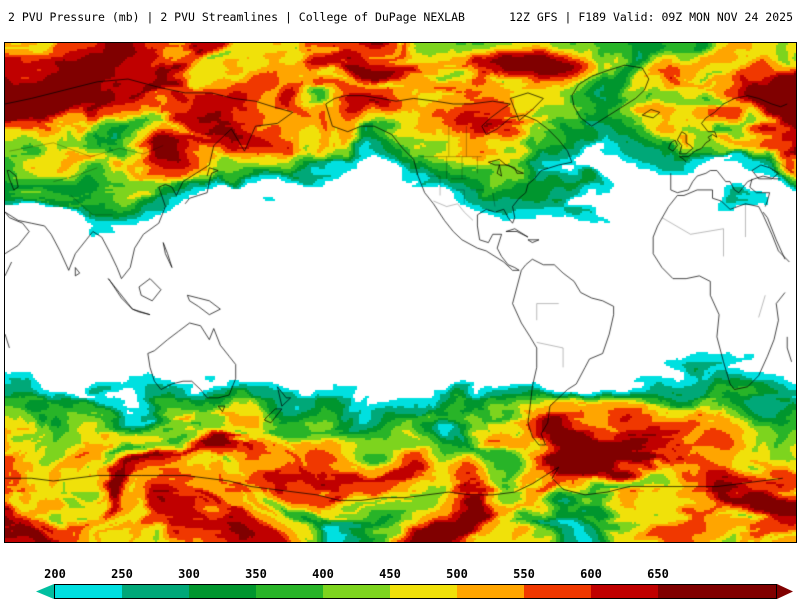 This screenshot has width=800, height=600. Describe the element at coordinates (524, 574) in the screenshot. I see `colorbar-label: 550` at that location.